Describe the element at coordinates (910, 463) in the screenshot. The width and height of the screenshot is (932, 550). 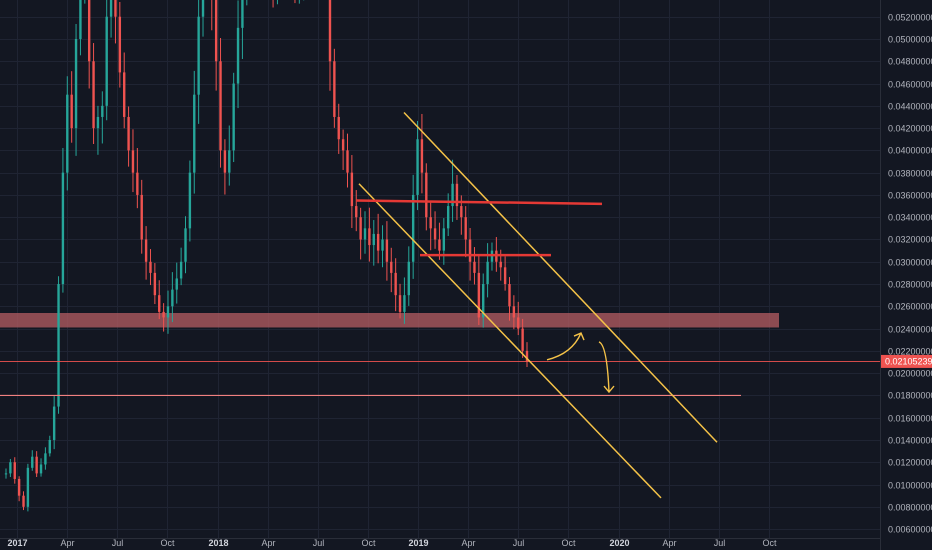
I see `price-tick-label: 0.01200000` at that location.